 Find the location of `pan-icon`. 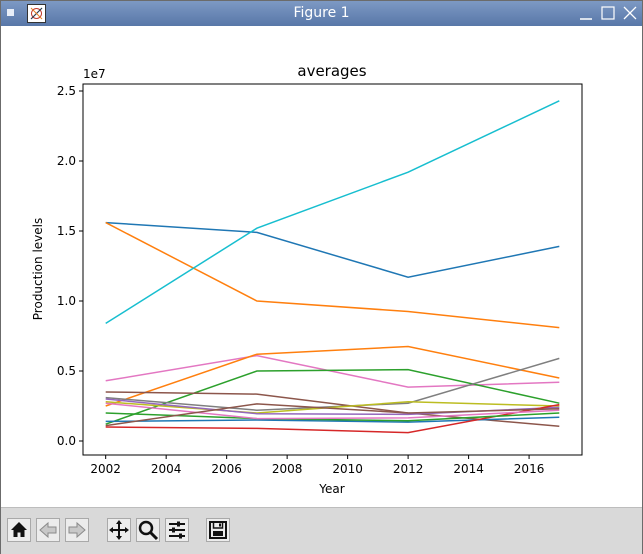

pan-icon is located at coordinates (119, 530).